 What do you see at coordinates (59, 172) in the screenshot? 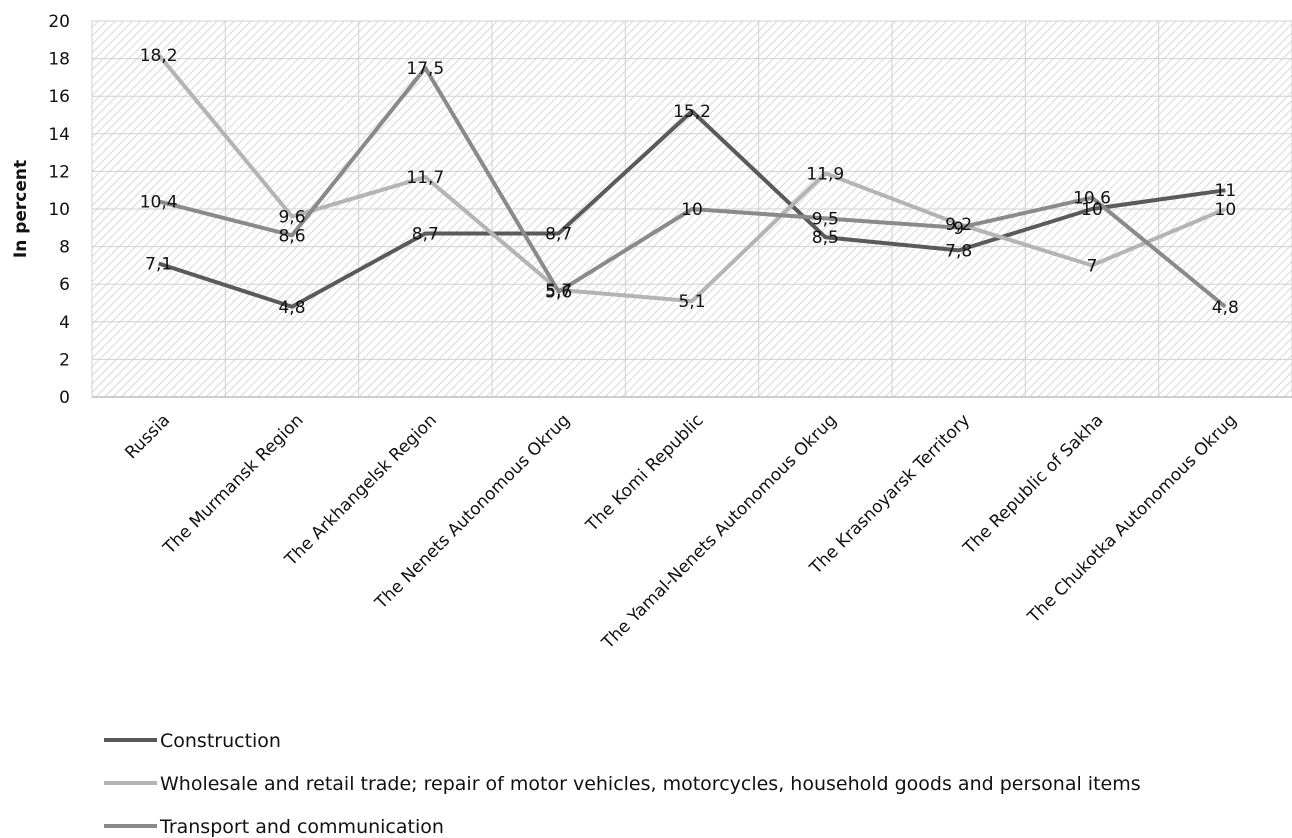
I see `y-tick-label: 12` at bounding box center [59, 172].